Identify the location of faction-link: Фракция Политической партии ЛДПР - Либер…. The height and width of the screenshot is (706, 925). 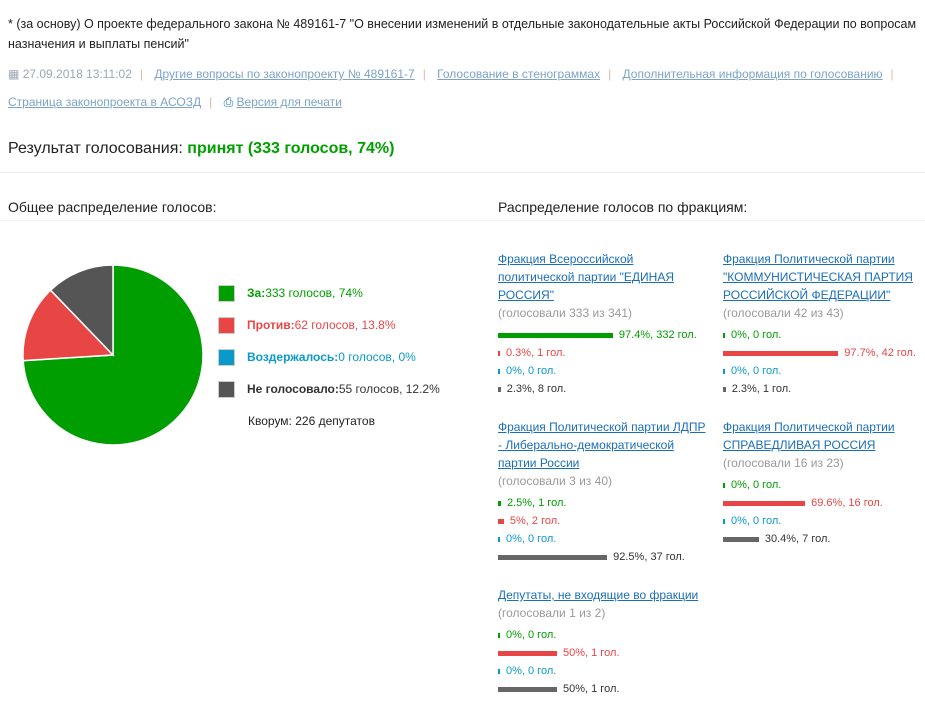
(602, 445).